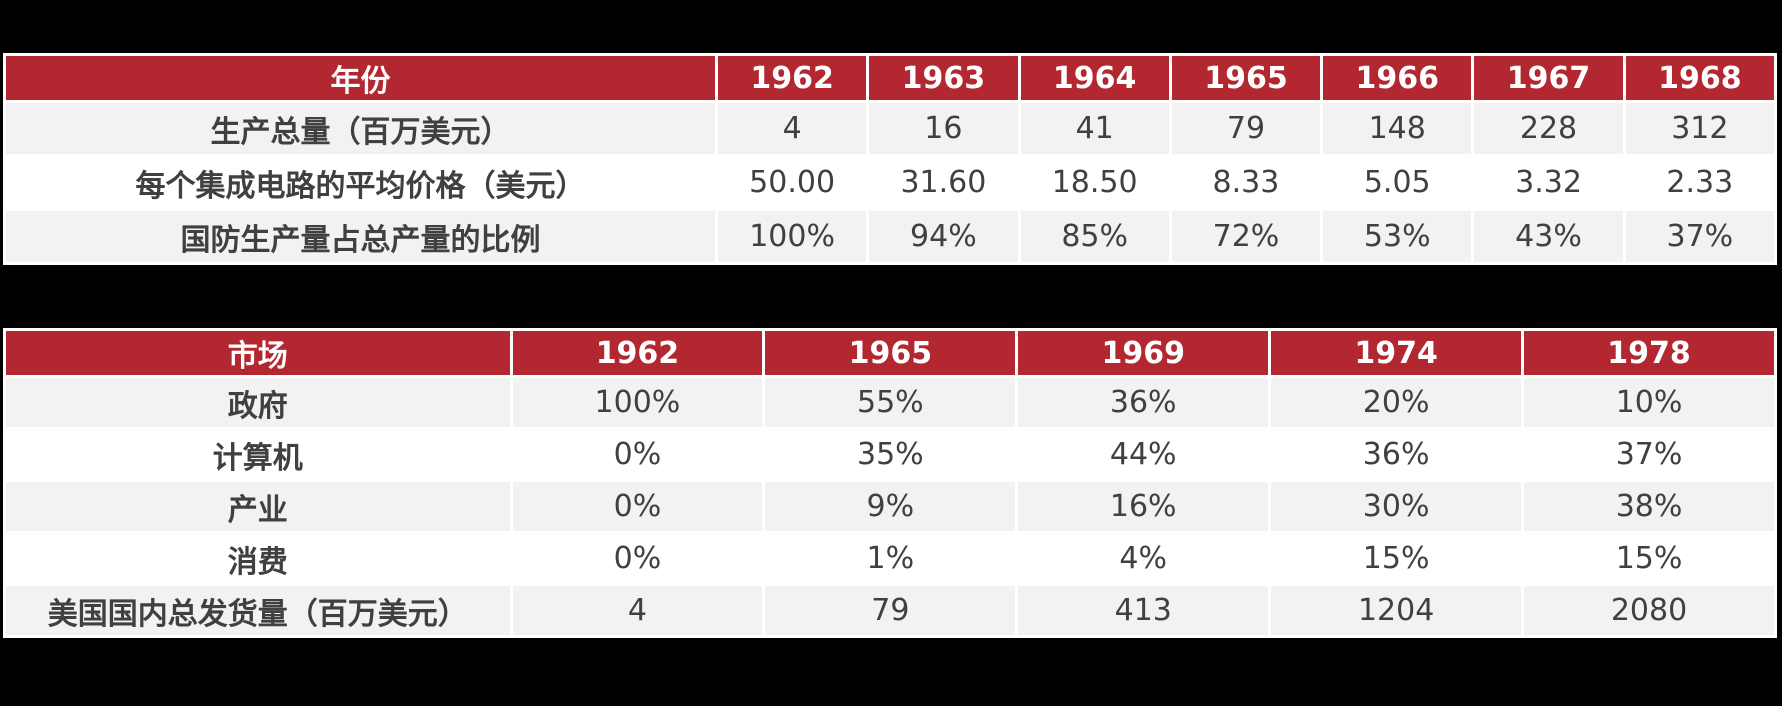 This screenshot has height=706, width=1782. I want to click on year-header: 1964, so click(1094, 78).